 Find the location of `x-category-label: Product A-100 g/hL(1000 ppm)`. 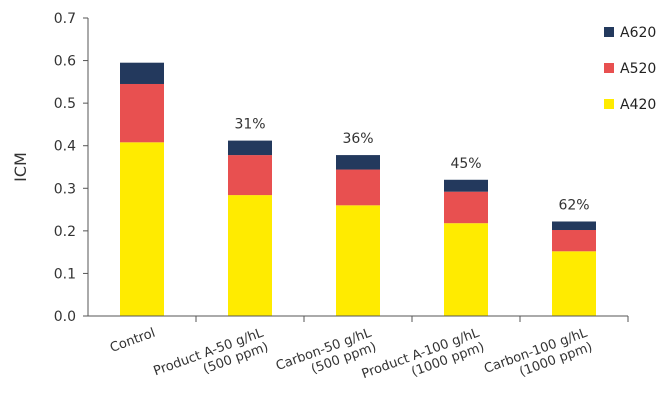

x-category-label: Product A-100 g/hL(1000 ppm) is located at coordinates (423, 353).